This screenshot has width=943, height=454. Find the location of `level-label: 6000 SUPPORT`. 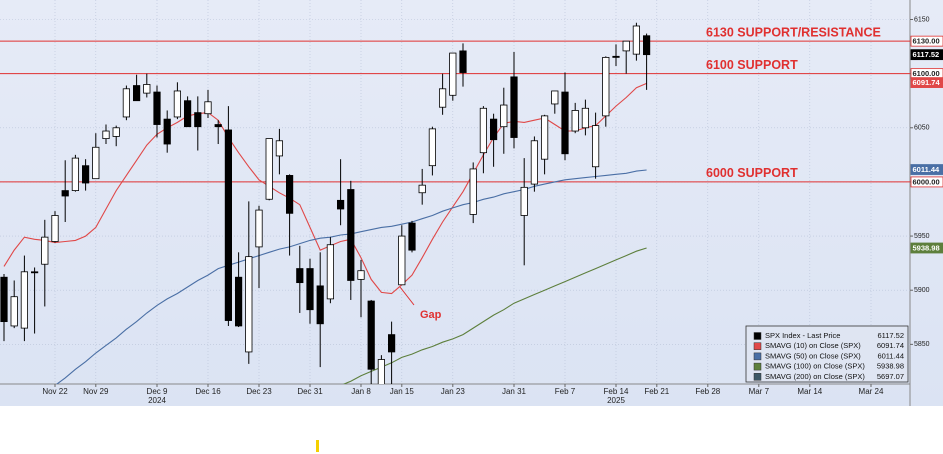

level-label: 6000 SUPPORT is located at coordinates (752, 173).